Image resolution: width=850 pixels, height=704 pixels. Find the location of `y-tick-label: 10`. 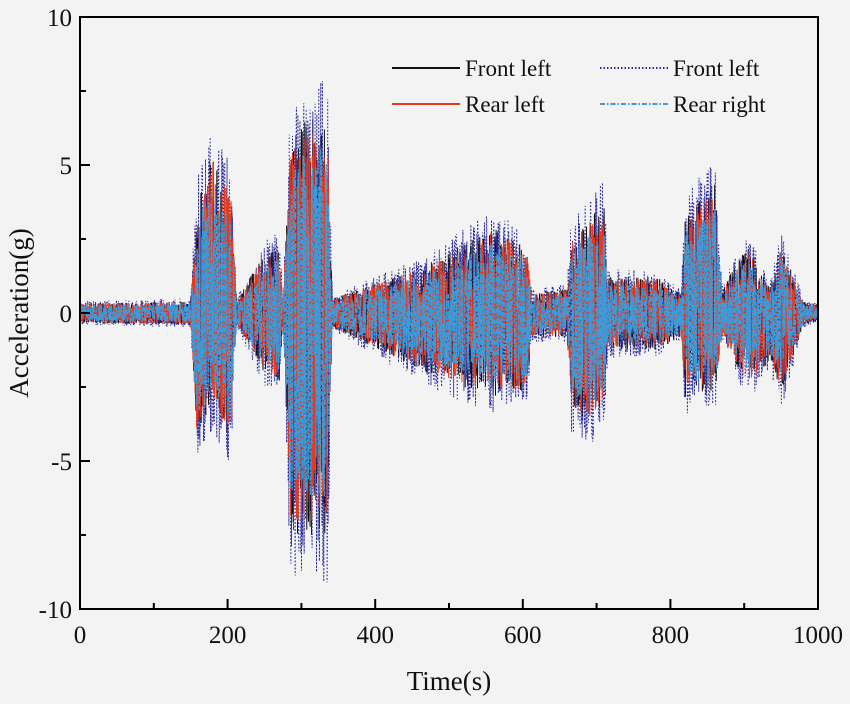

y-tick-label: 10 is located at coordinates (59, 18).